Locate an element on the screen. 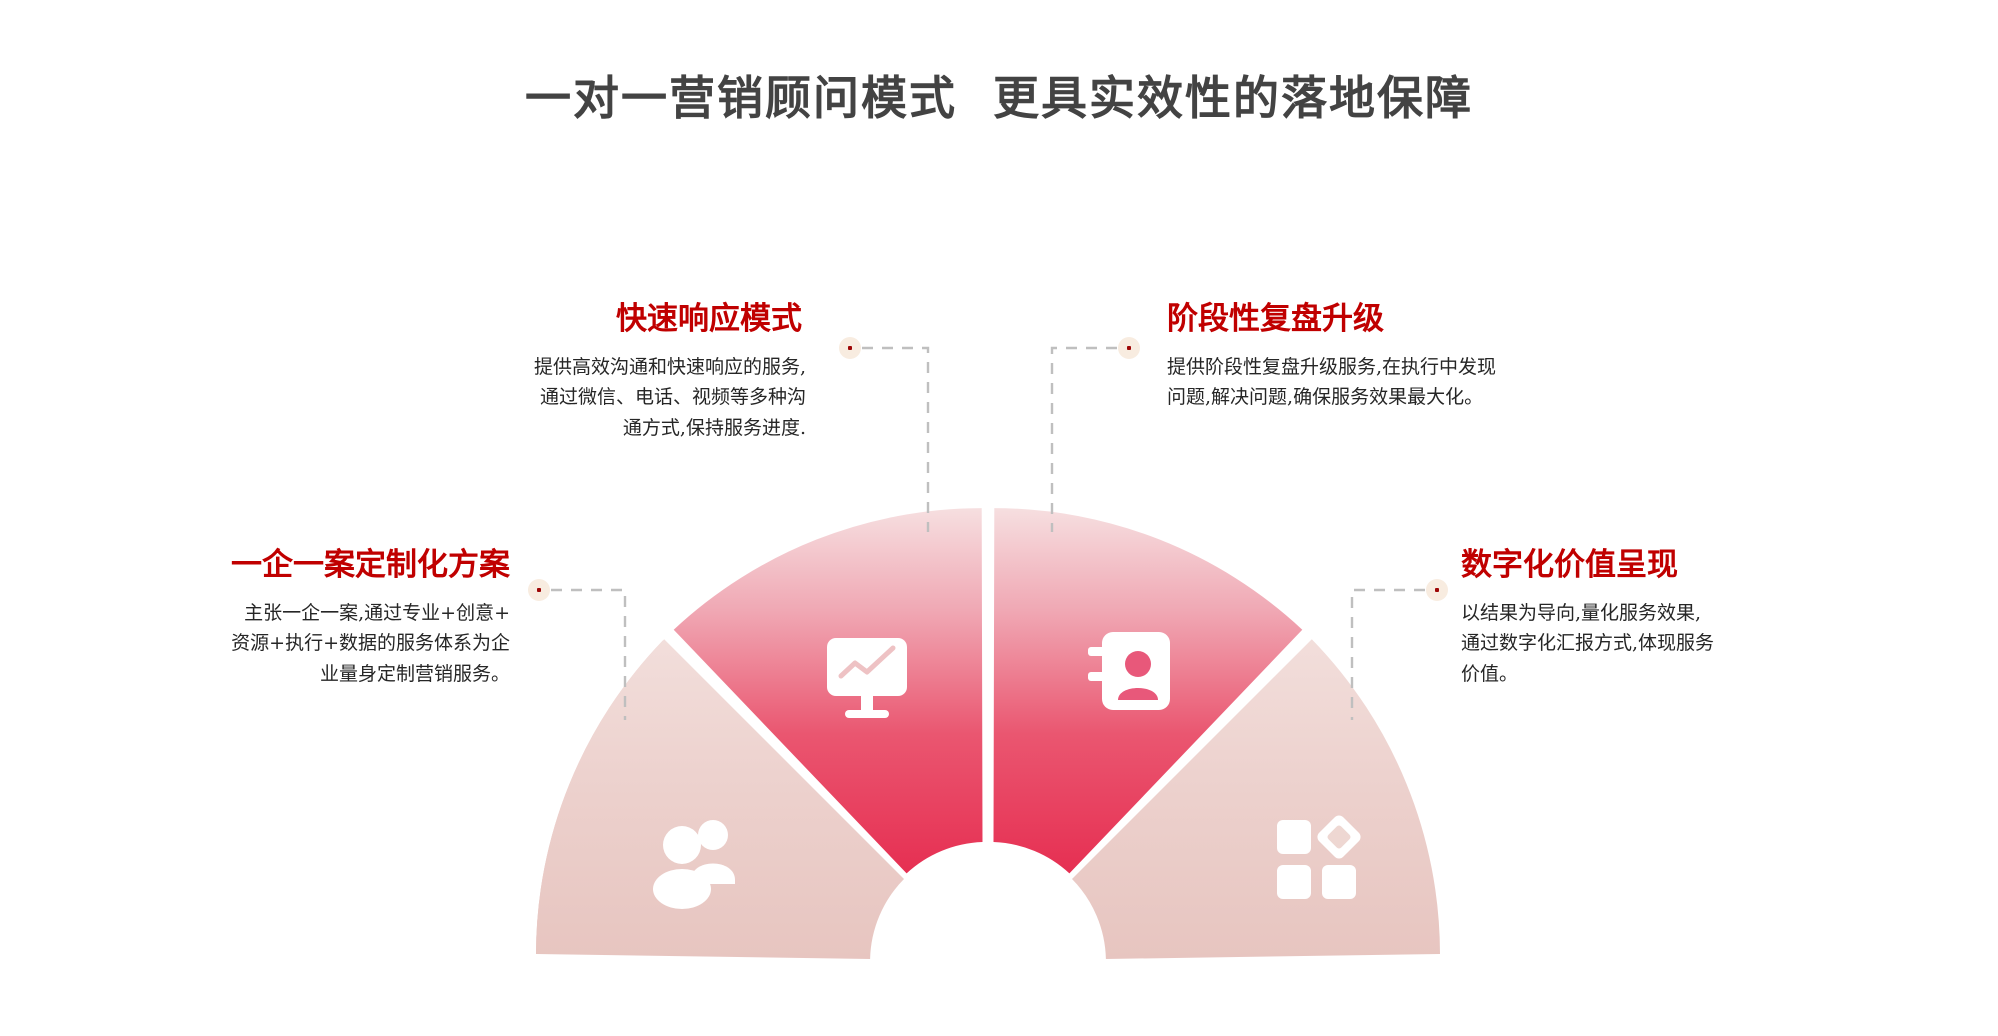 This screenshot has height=1036, width=1998. page-title: 一对一营销顾问模式 更具实效性的落地保障 is located at coordinates (999, 98).